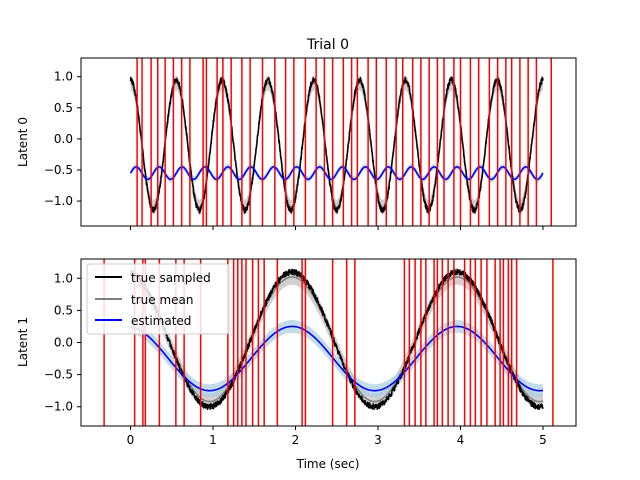 The image size is (640, 480). I want to click on legend-label-estimated: estimated, so click(161, 321).